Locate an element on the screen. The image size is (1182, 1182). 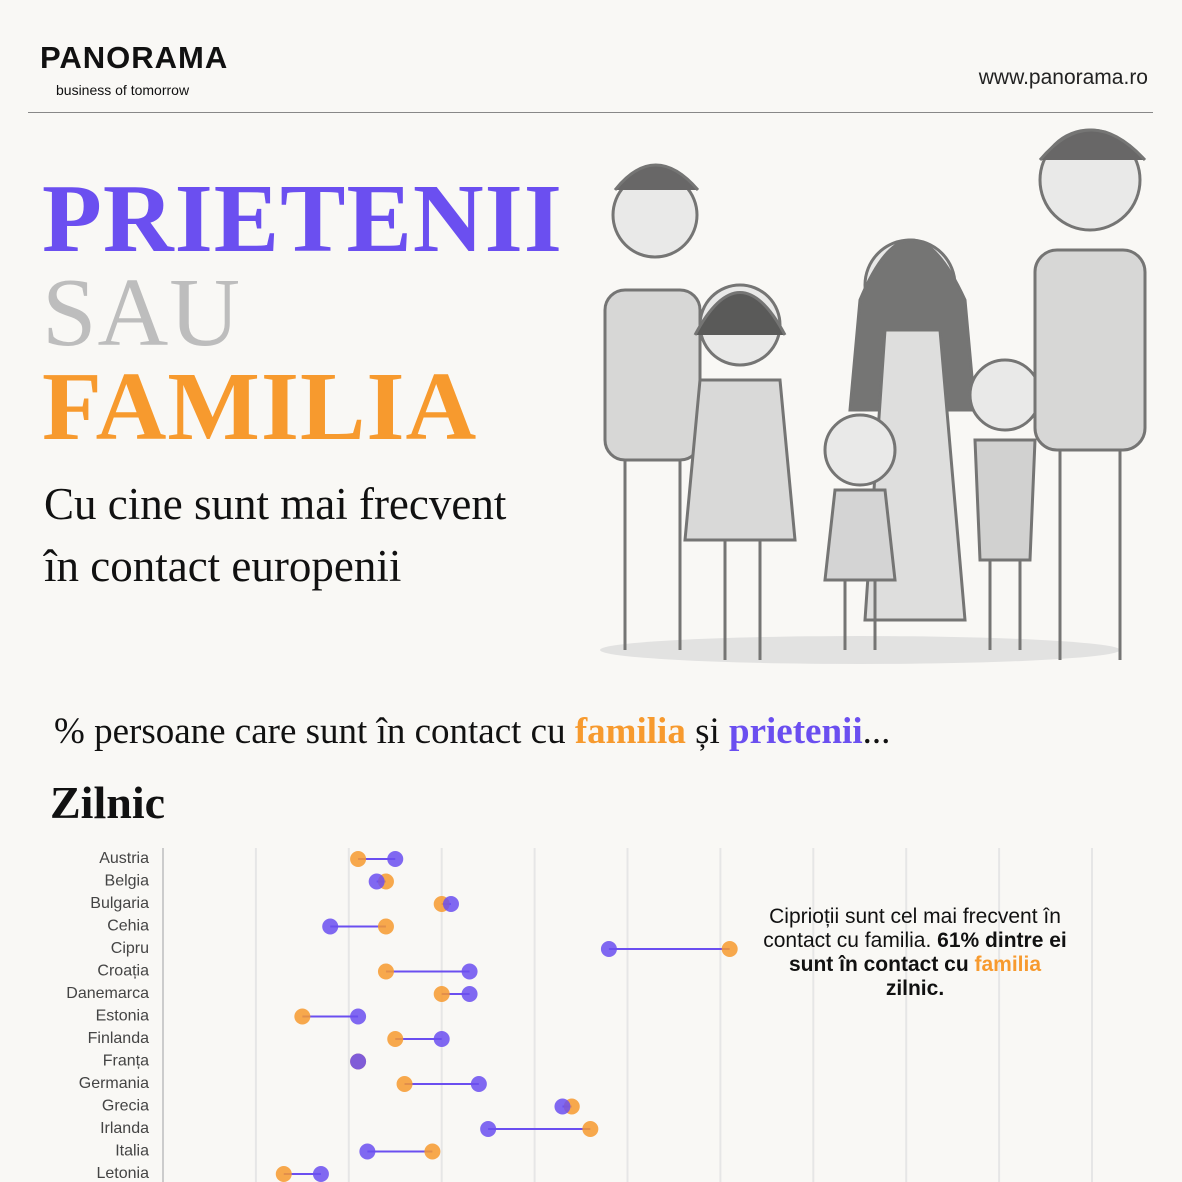
y-tick-label: Letonia is located at coordinates (123, 1173).